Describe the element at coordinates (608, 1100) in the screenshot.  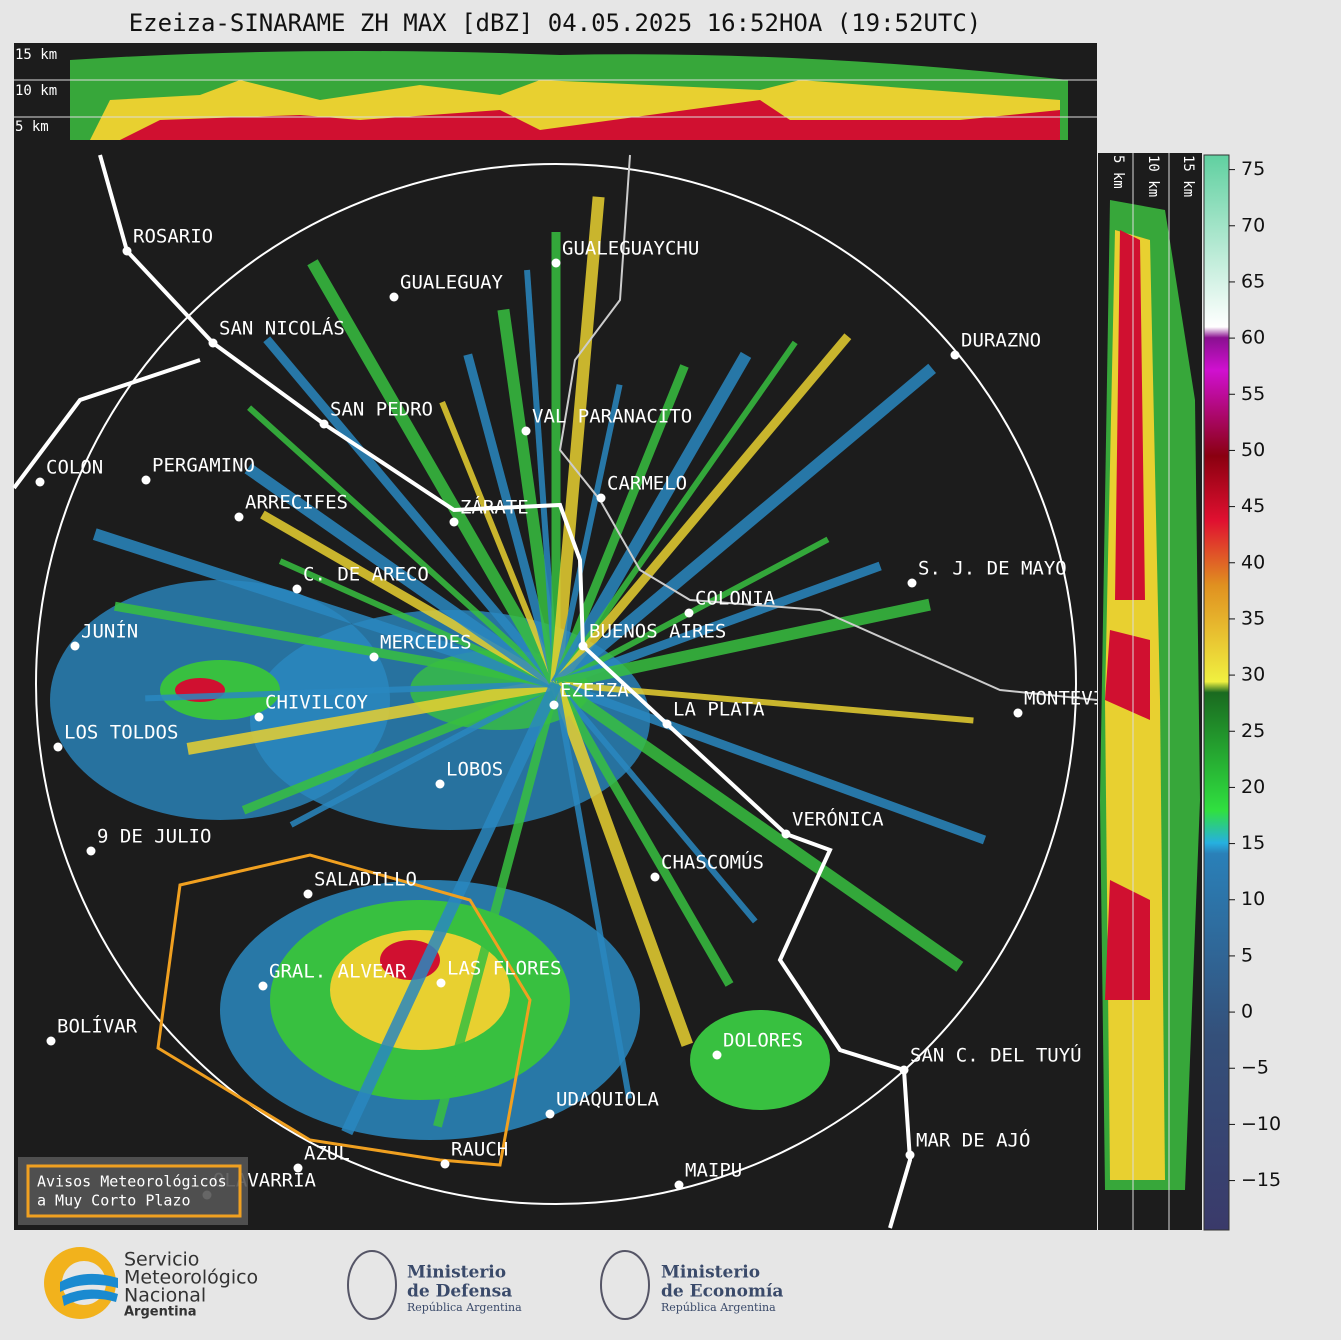
I see `city-label: UDAQUIOLA` at that location.